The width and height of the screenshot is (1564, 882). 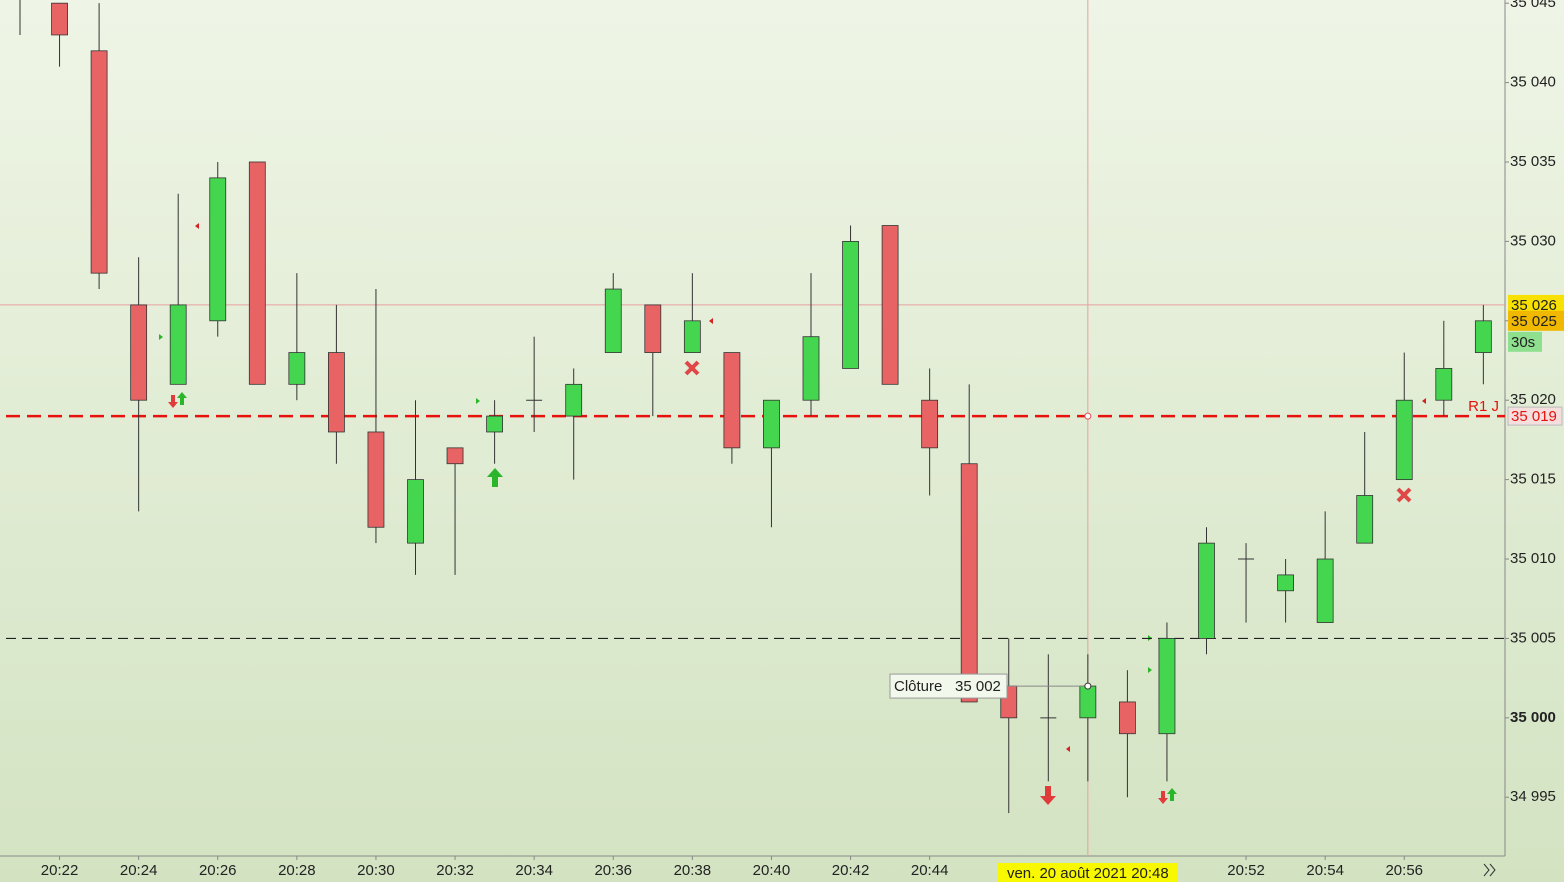 I want to click on x-tick-label: 20:28, so click(x=297, y=870).